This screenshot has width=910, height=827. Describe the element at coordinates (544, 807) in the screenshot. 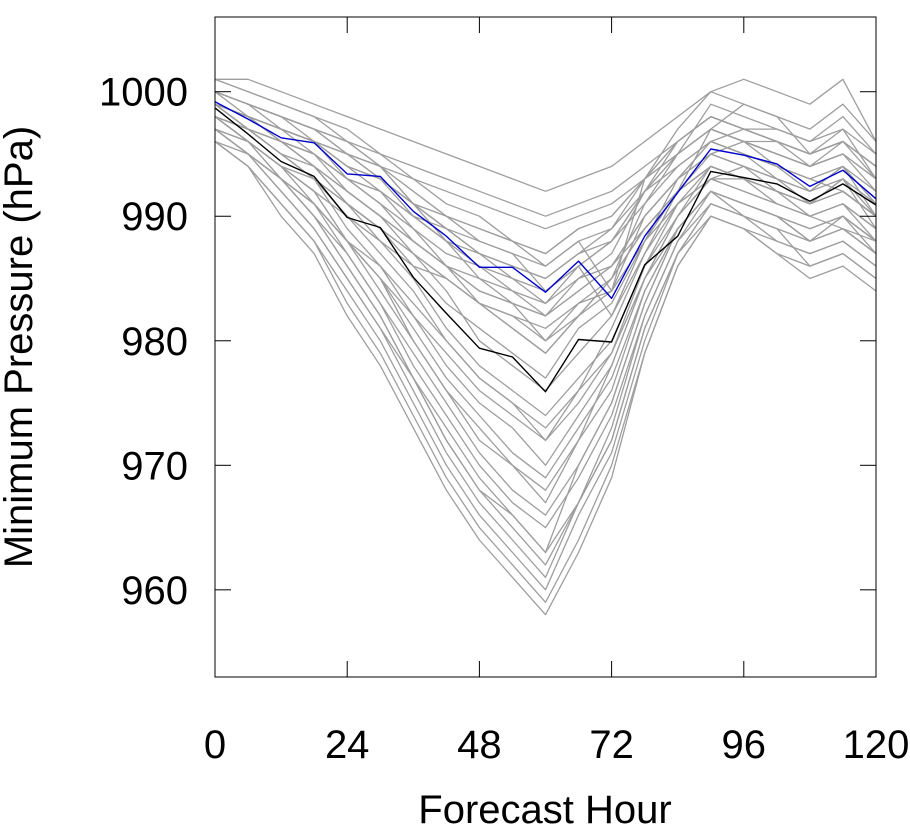

I see `x-axis-title: Forecast Hour` at that location.